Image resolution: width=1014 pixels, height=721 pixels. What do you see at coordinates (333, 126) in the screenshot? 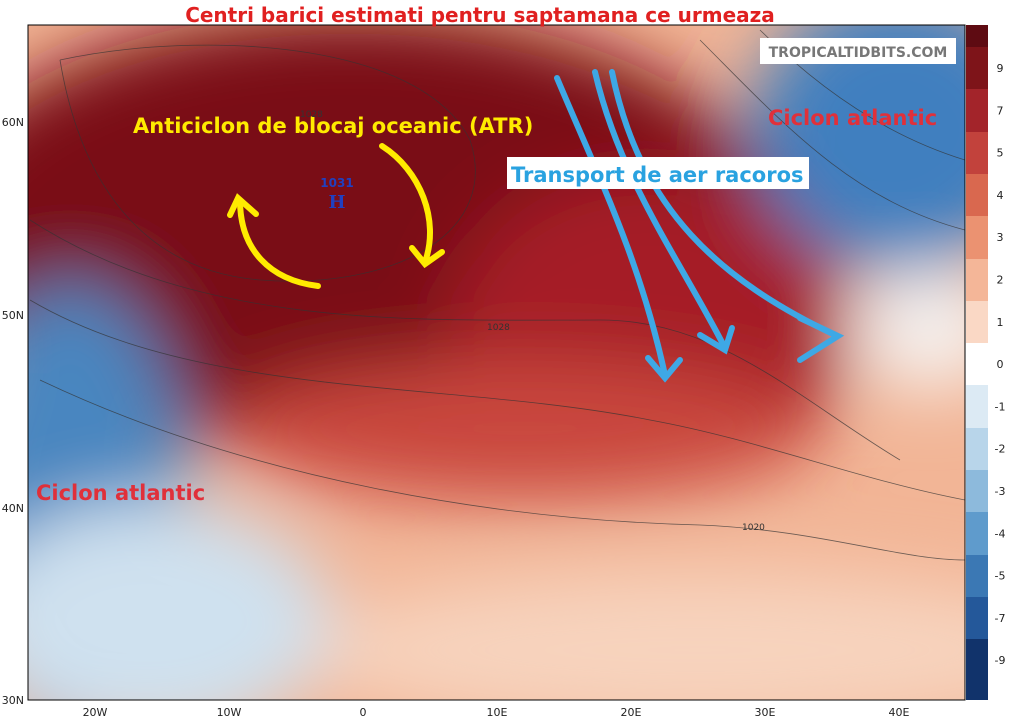
I see `annotation: Anticiclon de blocaj oceanic (ATR)` at bounding box center [333, 126].